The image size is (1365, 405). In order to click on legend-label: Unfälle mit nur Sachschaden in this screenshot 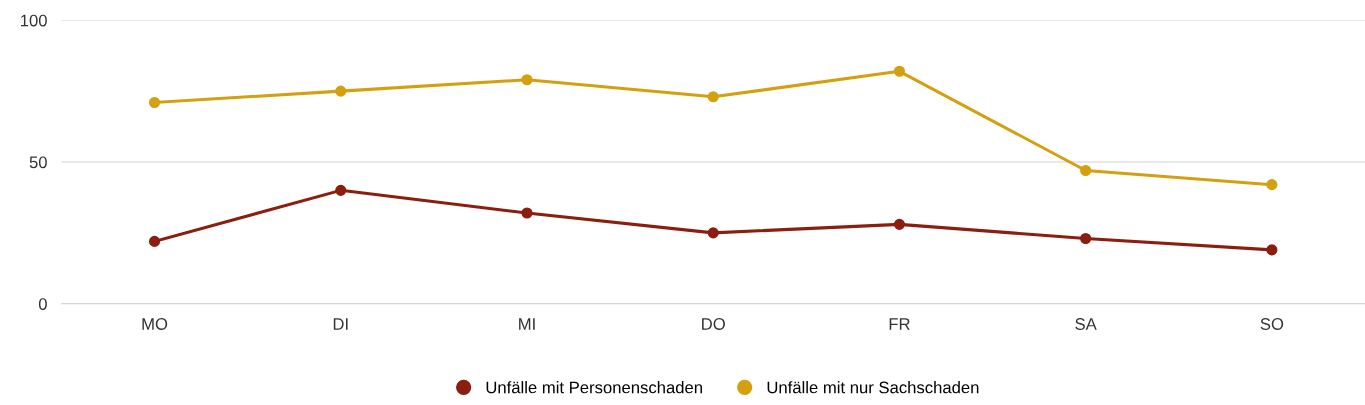, I will do `click(873, 387)`.